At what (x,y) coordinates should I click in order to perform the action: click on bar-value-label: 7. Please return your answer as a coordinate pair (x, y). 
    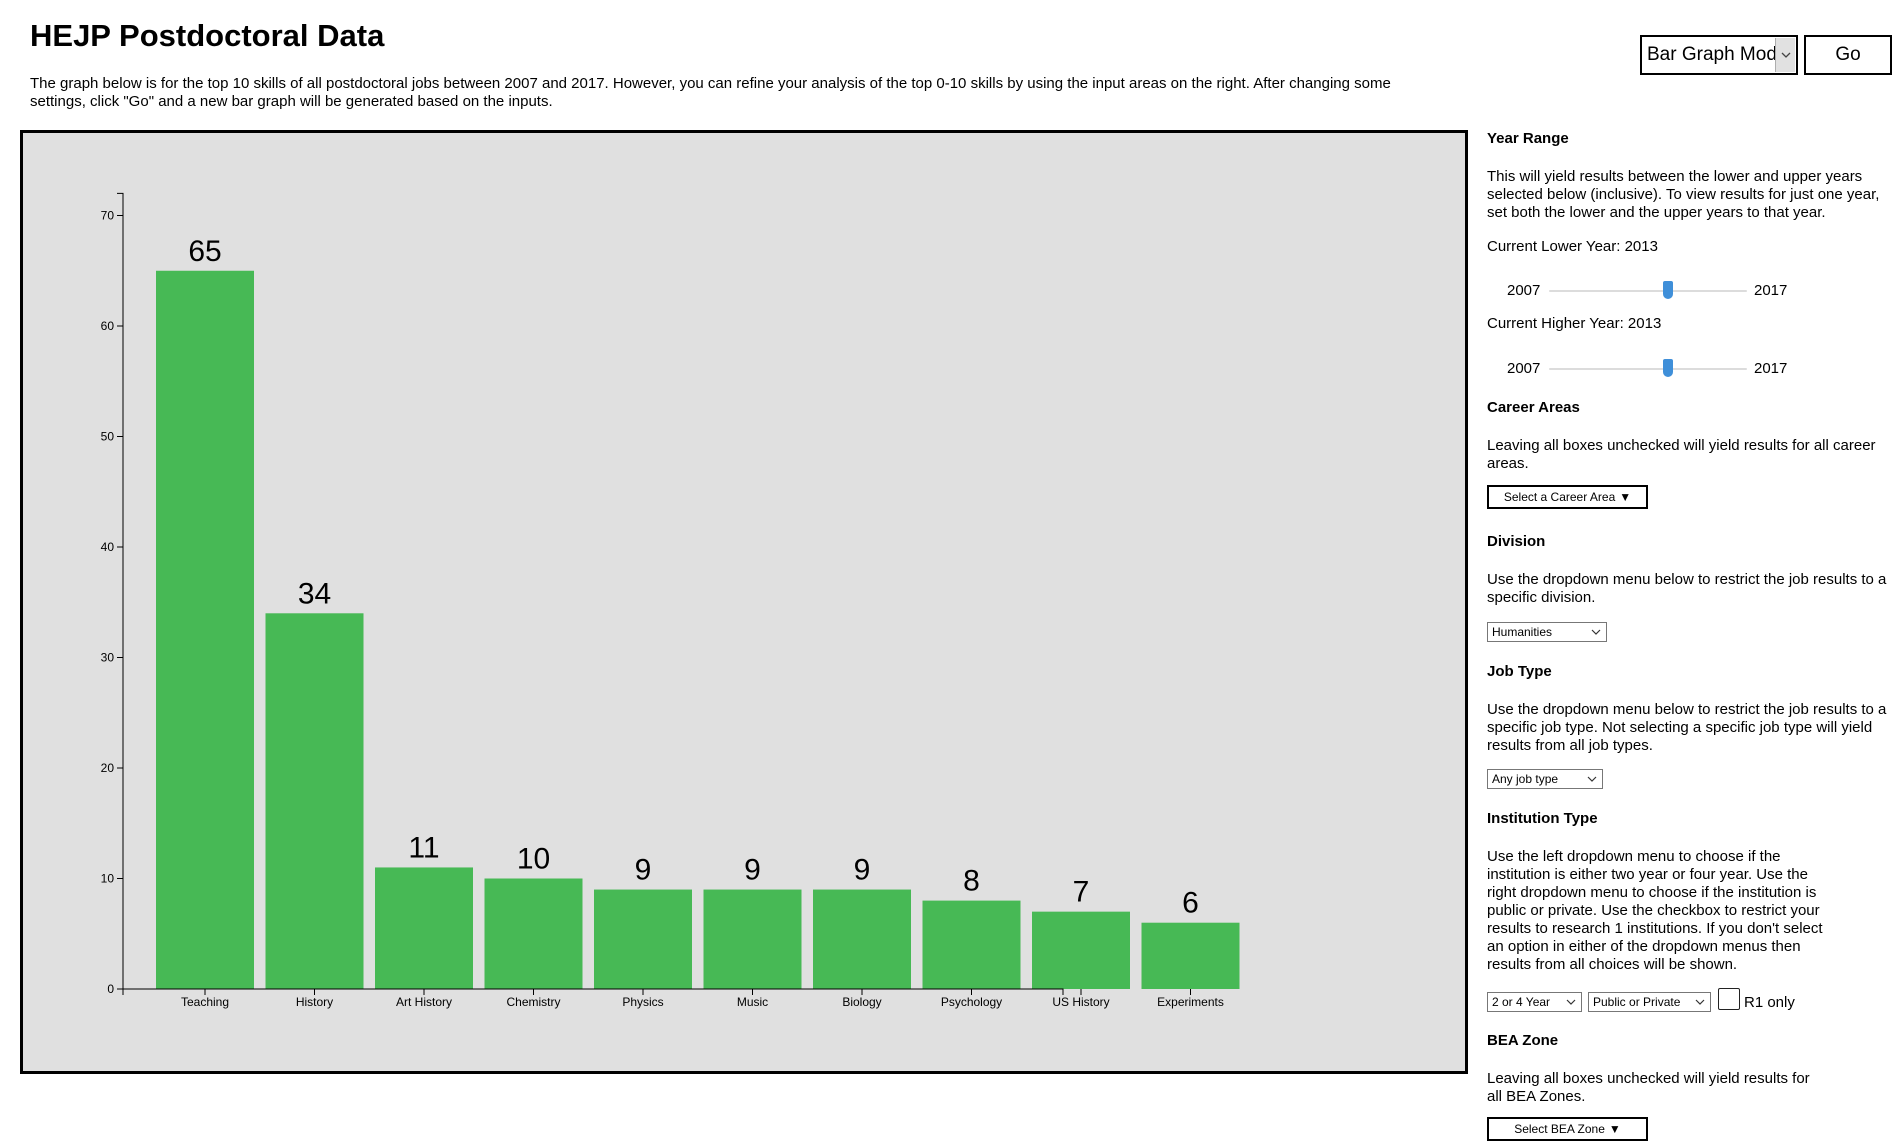
    Looking at the image, I should click on (1081, 892).